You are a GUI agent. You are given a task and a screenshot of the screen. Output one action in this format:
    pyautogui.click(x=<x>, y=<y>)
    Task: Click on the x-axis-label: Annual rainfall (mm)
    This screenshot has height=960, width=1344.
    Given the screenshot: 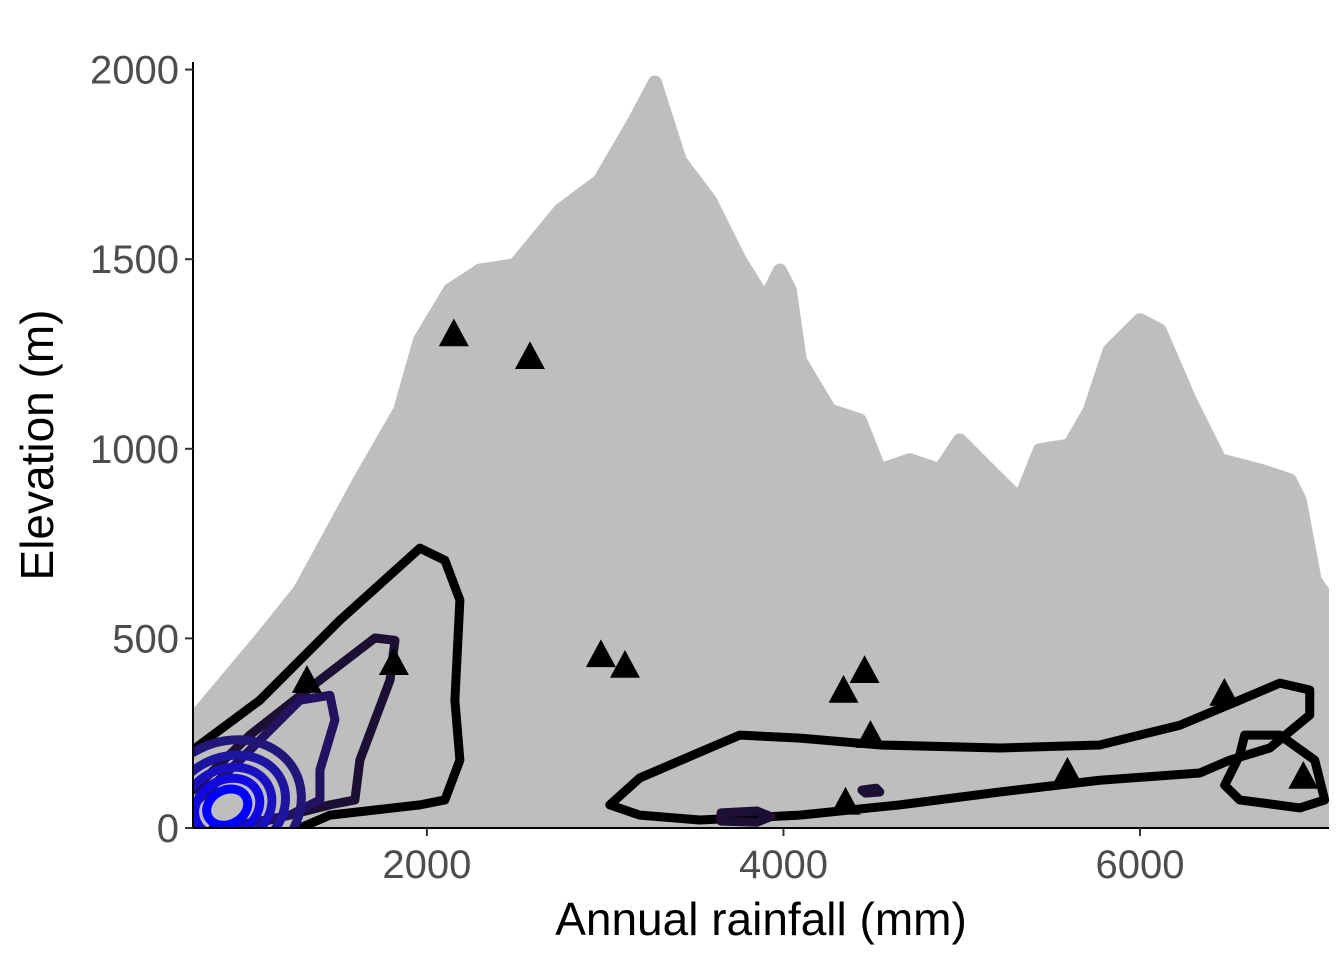 What is the action you would take?
    pyautogui.click(x=761, y=919)
    